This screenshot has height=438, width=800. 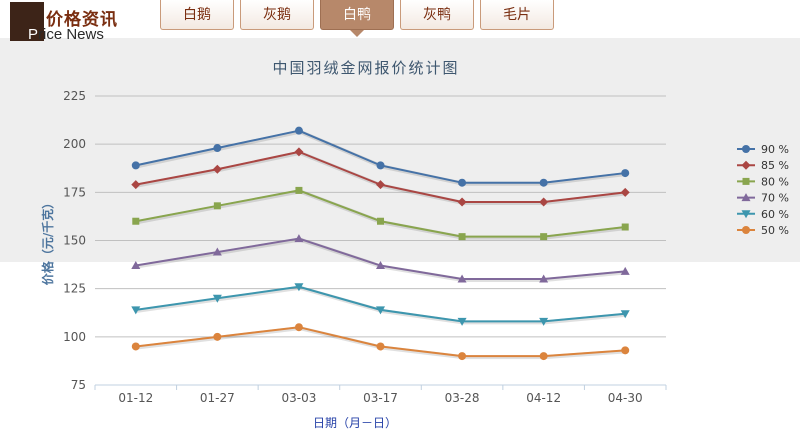 What do you see at coordinates (355, 423) in the screenshot?
I see `x-axis-label: 日期（月－日）` at bounding box center [355, 423].